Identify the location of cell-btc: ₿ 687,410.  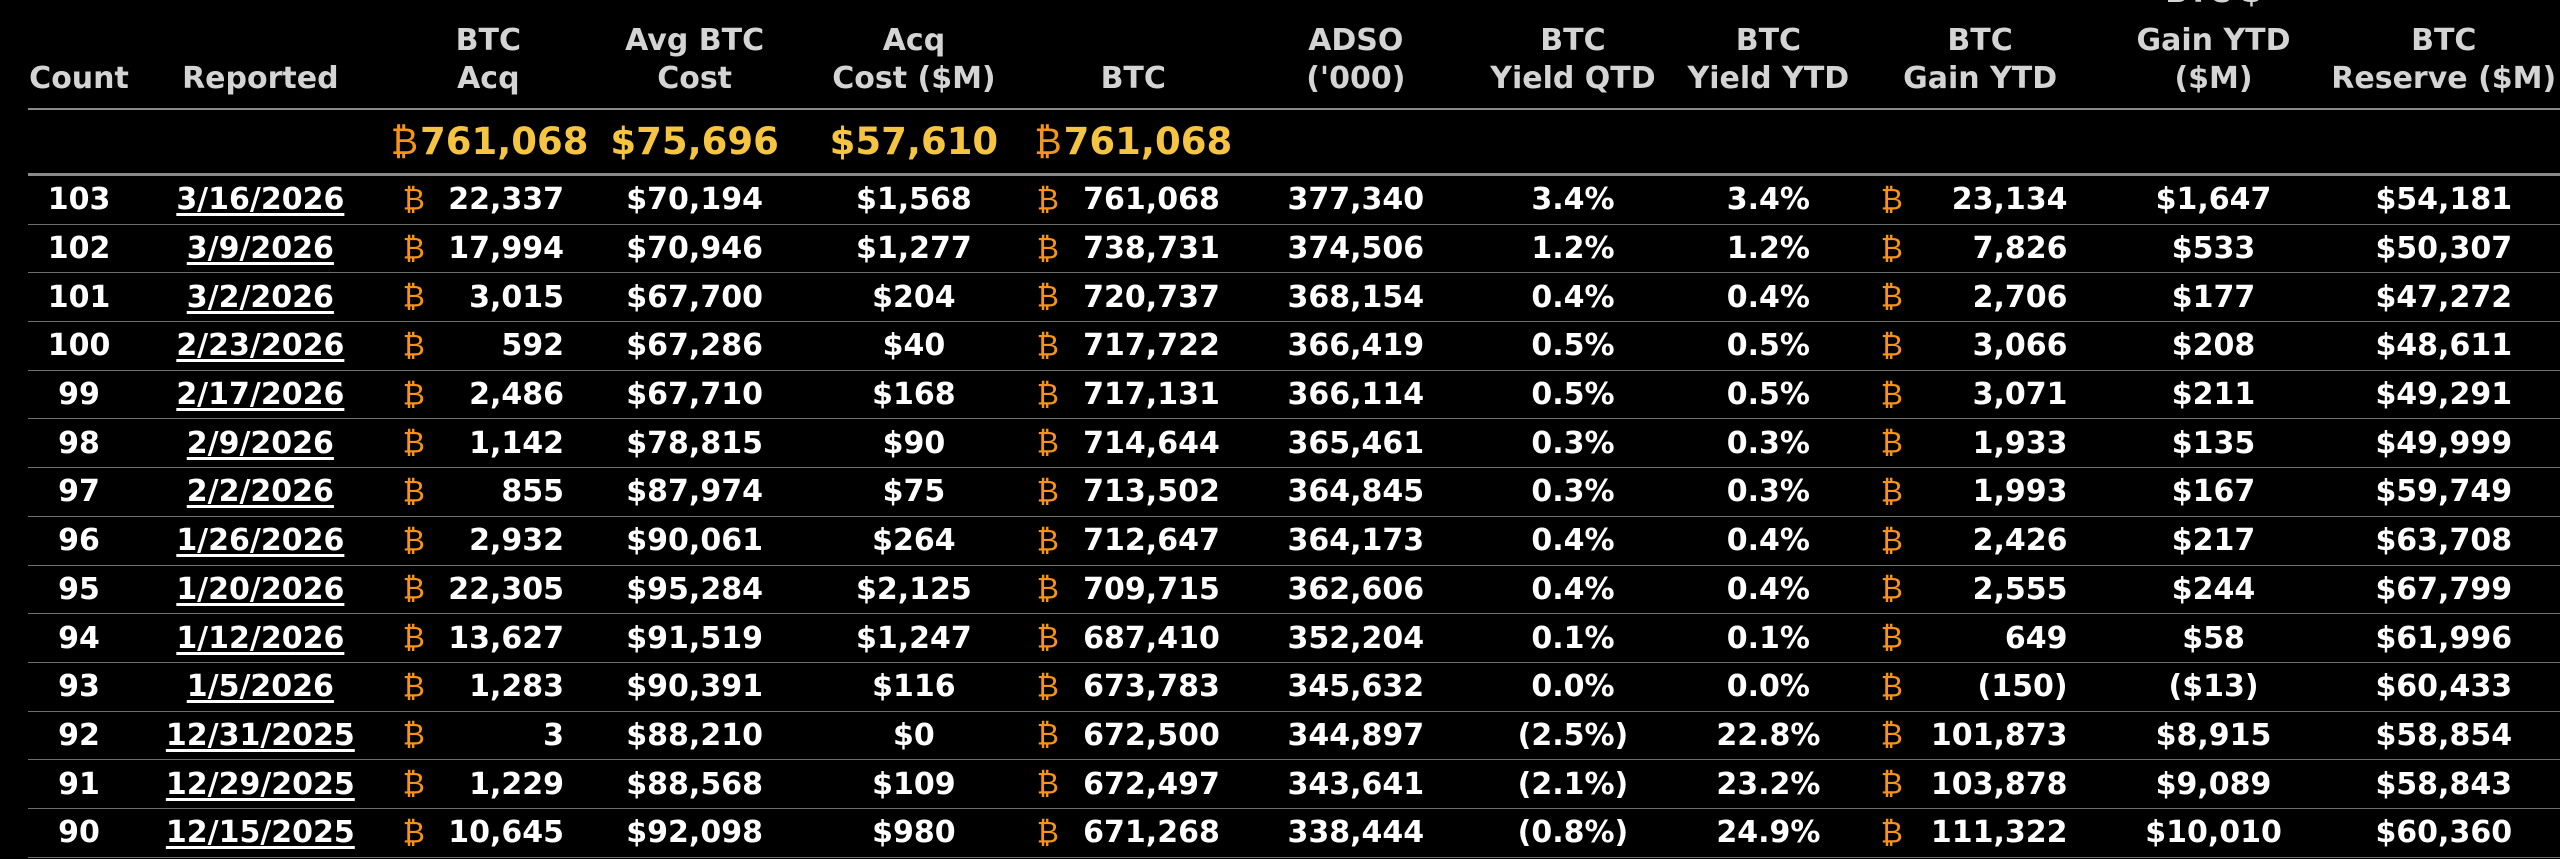
(1133, 638).